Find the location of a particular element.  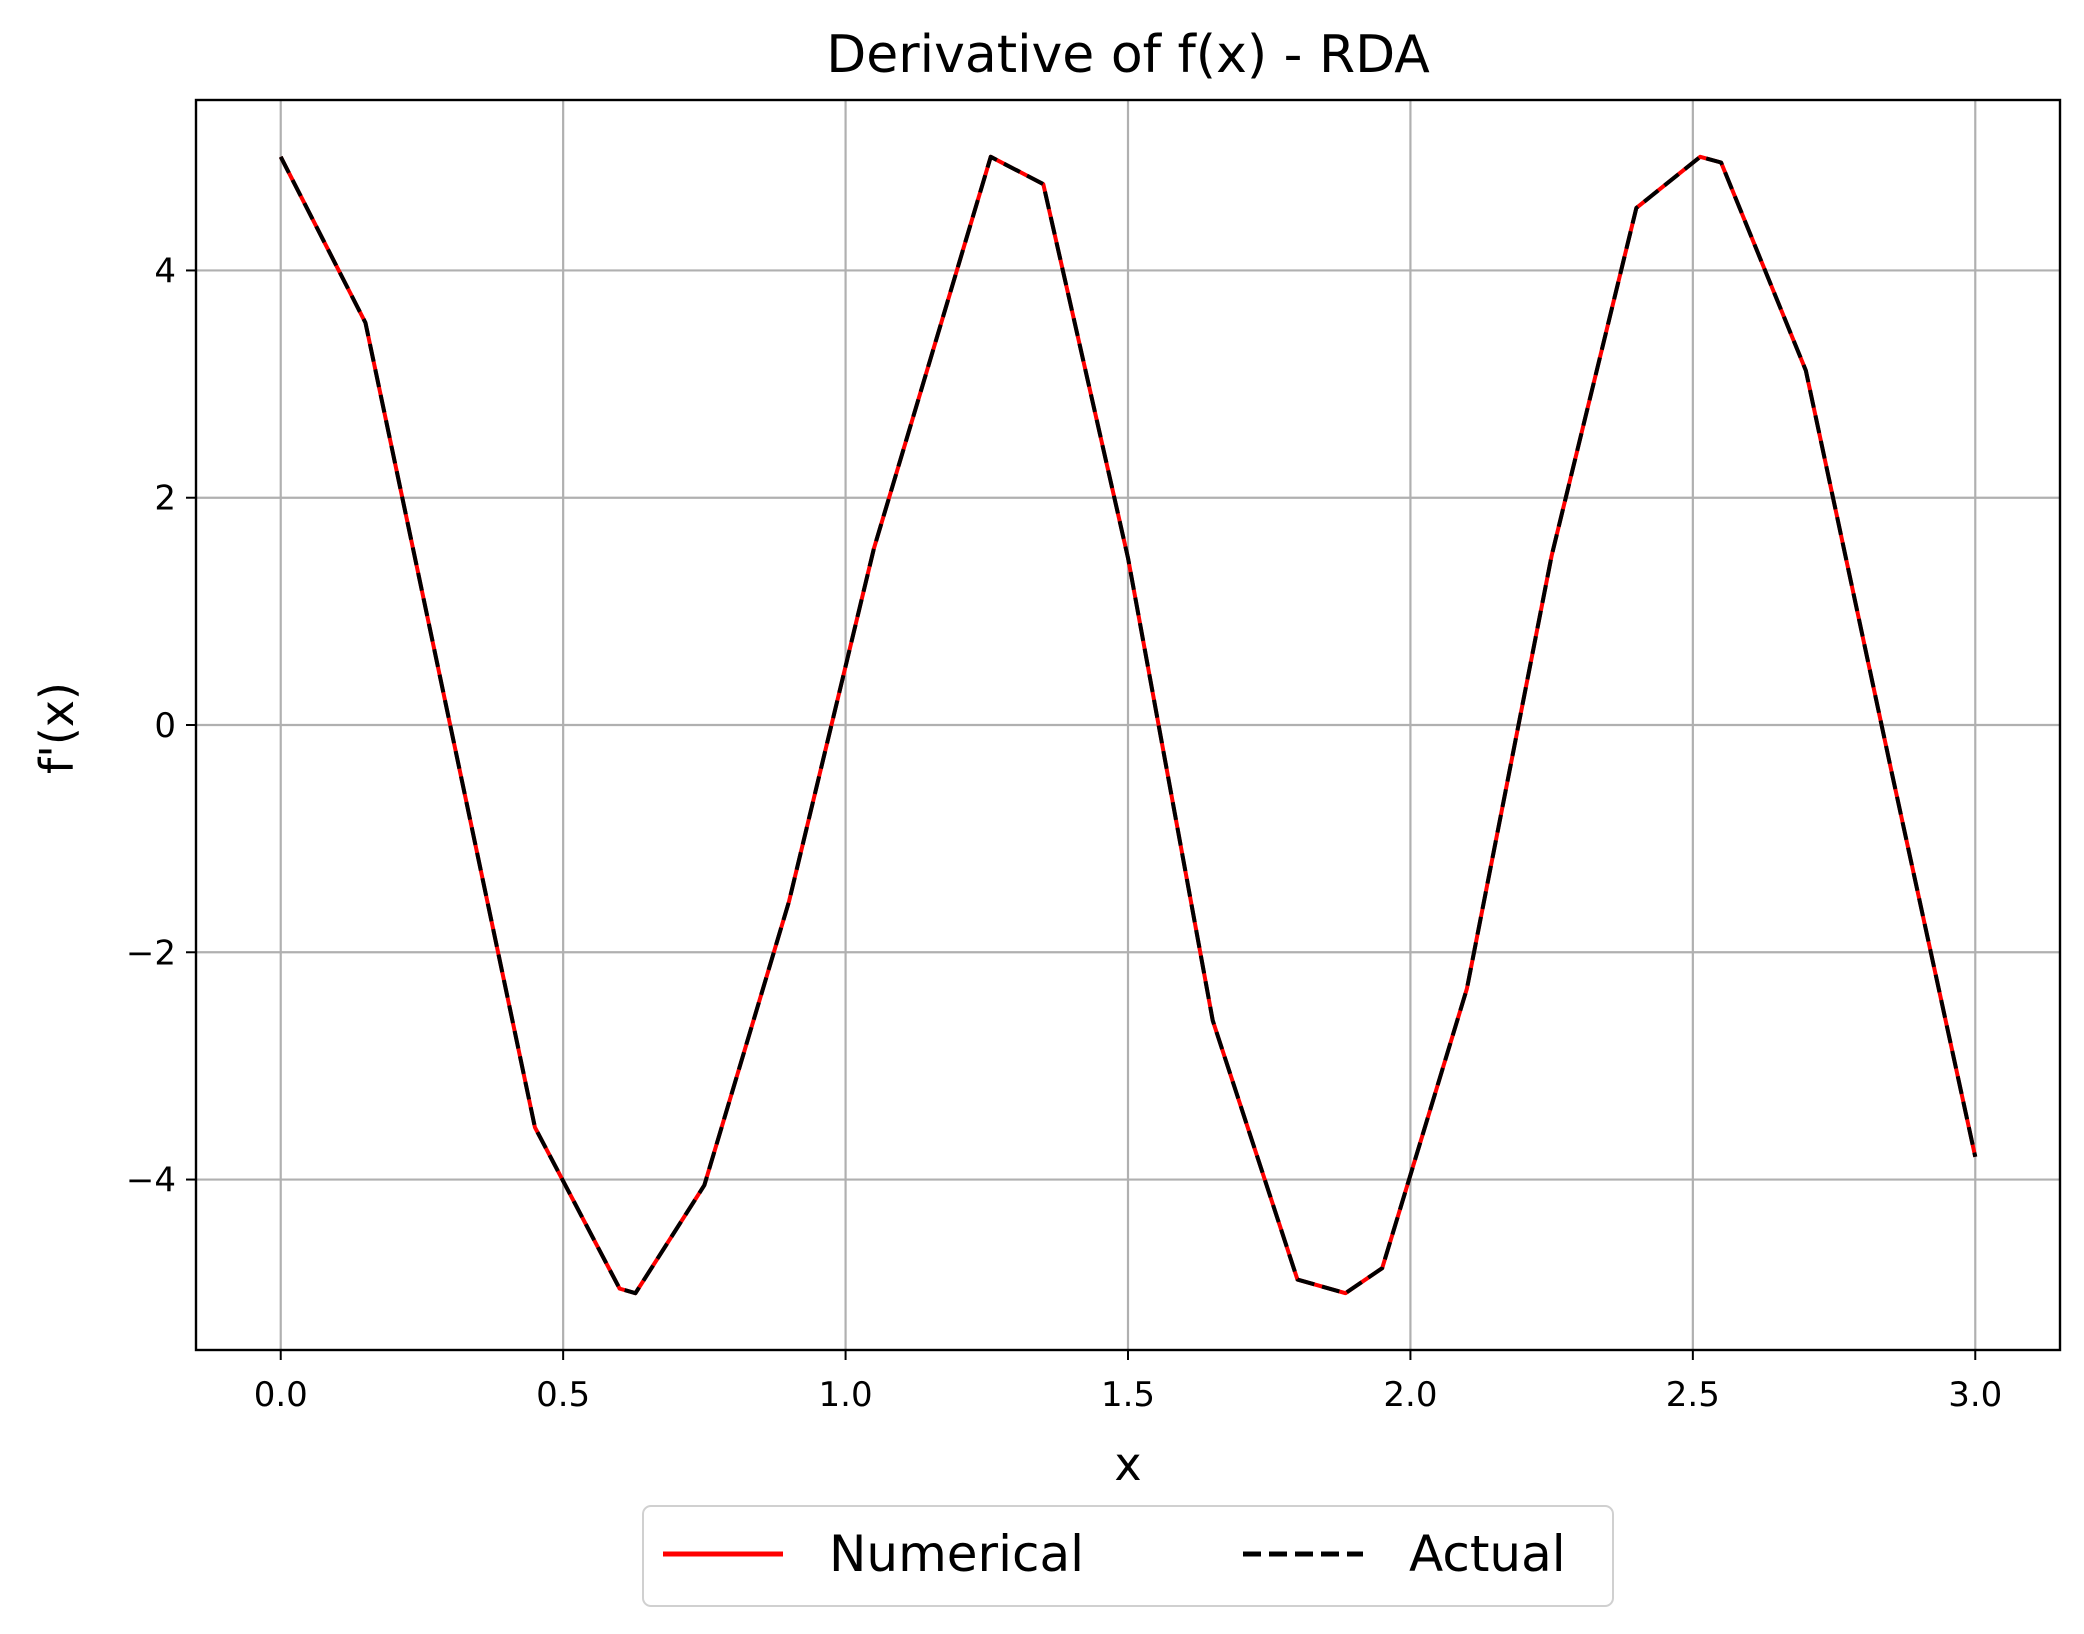

x-axis-label: x is located at coordinates (1127, 1464).